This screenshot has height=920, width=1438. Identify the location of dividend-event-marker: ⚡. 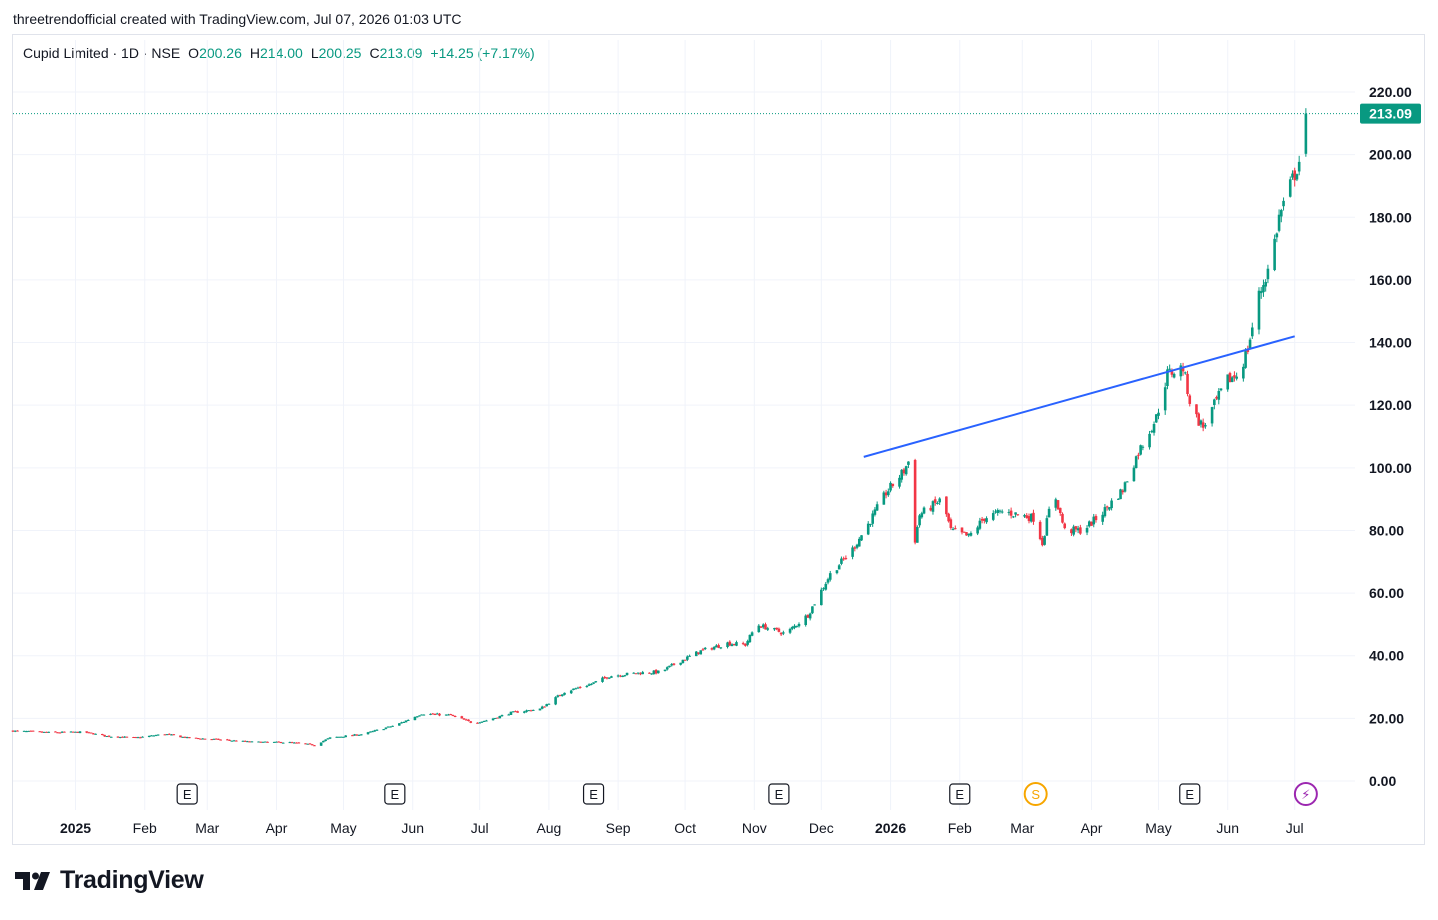
(1305, 794).